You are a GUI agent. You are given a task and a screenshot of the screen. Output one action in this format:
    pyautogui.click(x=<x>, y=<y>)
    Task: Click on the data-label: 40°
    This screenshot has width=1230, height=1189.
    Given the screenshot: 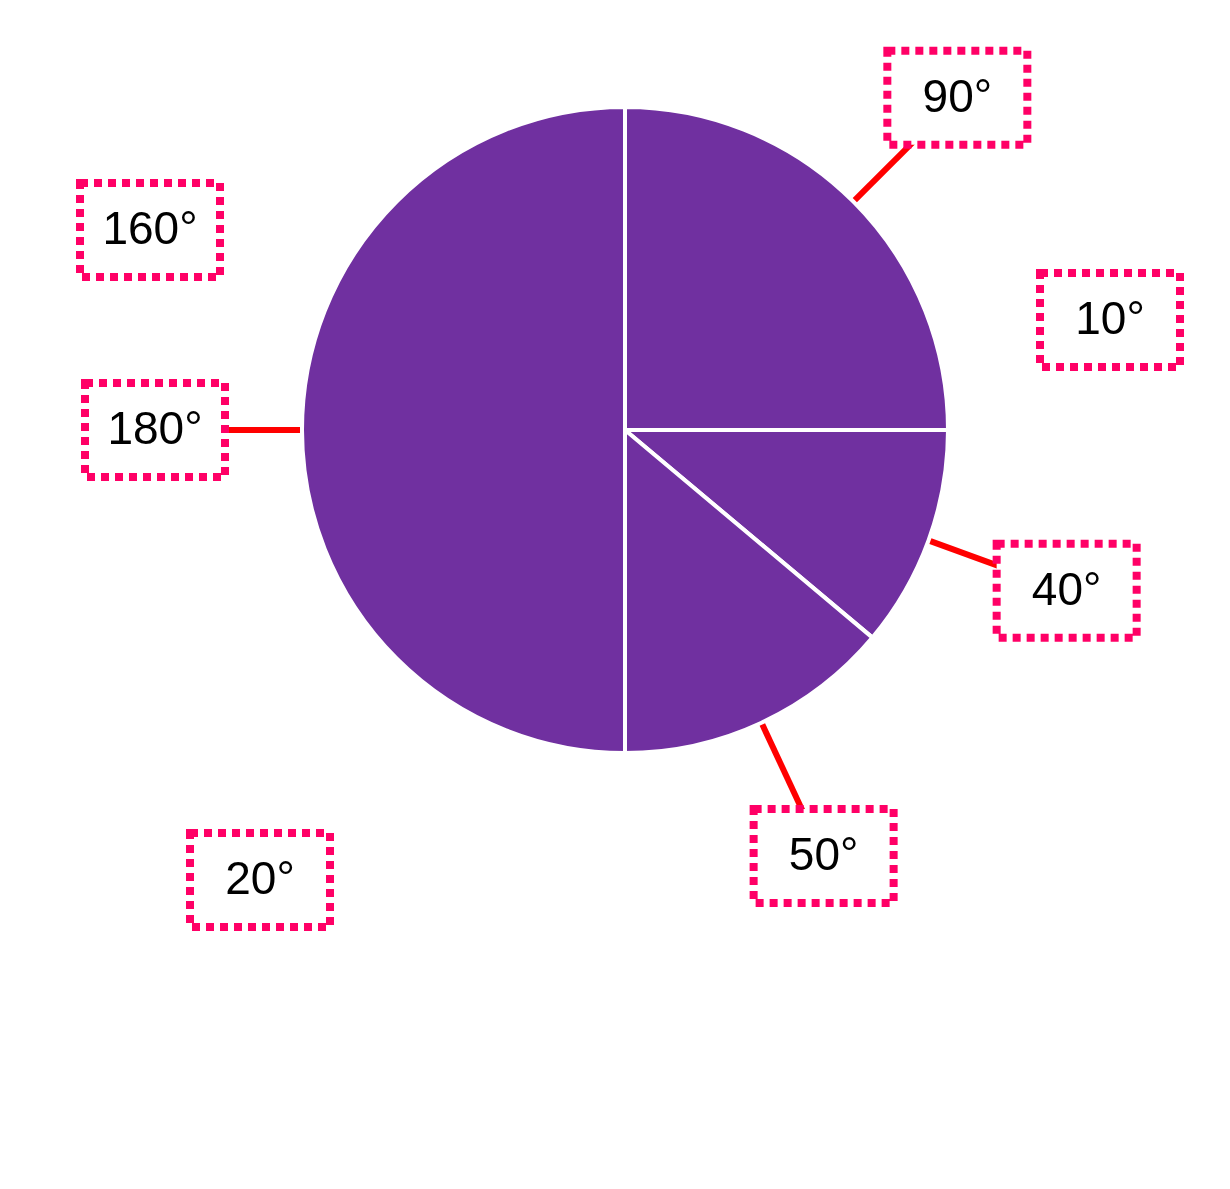 What is the action you would take?
    pyautogui.click(x=1066, y=588)
    